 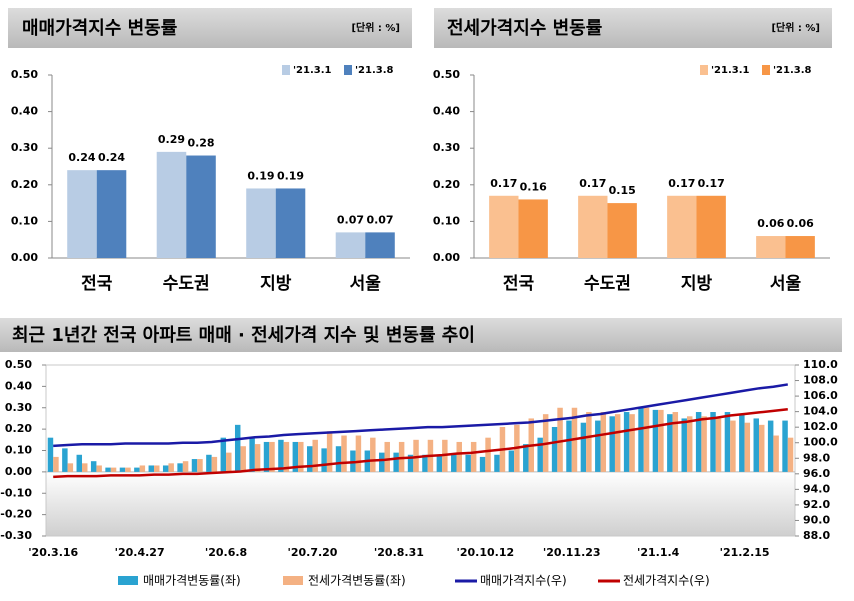 What do you see at coordinates (816, 504) in the screenshot?
I see `y2-tick-label: 92.0` at bounding box center [816, 504].